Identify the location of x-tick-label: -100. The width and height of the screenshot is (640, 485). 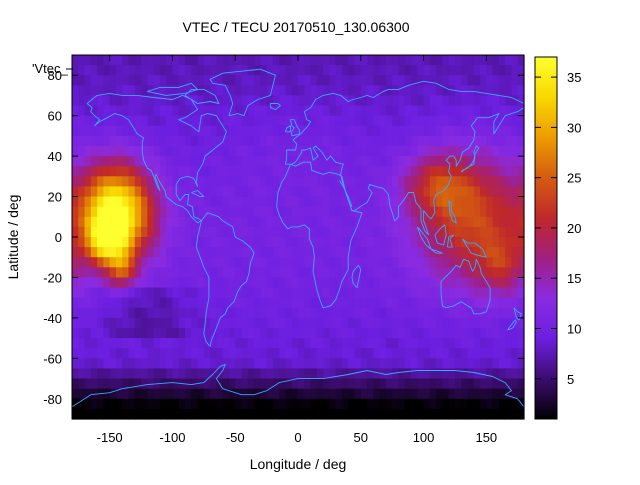
(172, 437).